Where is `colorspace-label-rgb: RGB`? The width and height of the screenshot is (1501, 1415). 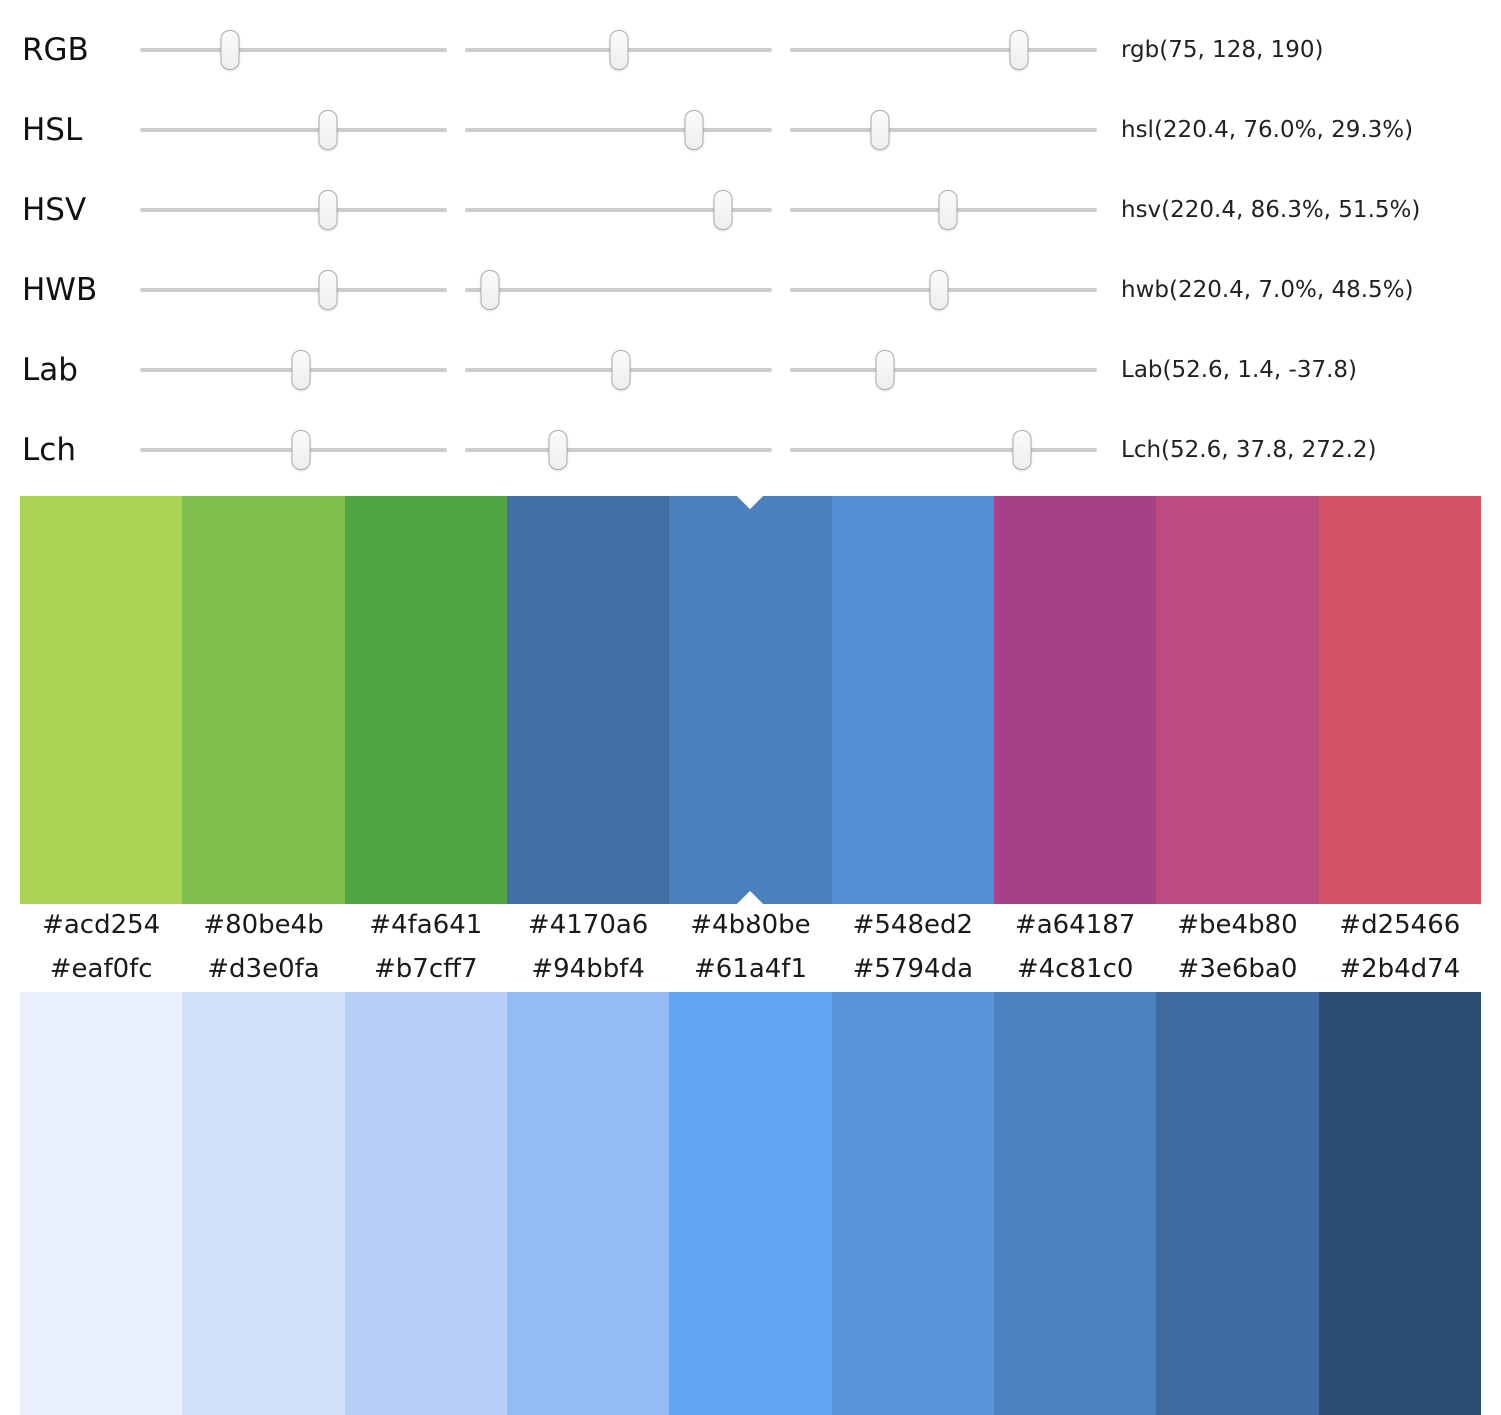 colorspace-label-rgb: RGB is located at coordinates (55, 50).